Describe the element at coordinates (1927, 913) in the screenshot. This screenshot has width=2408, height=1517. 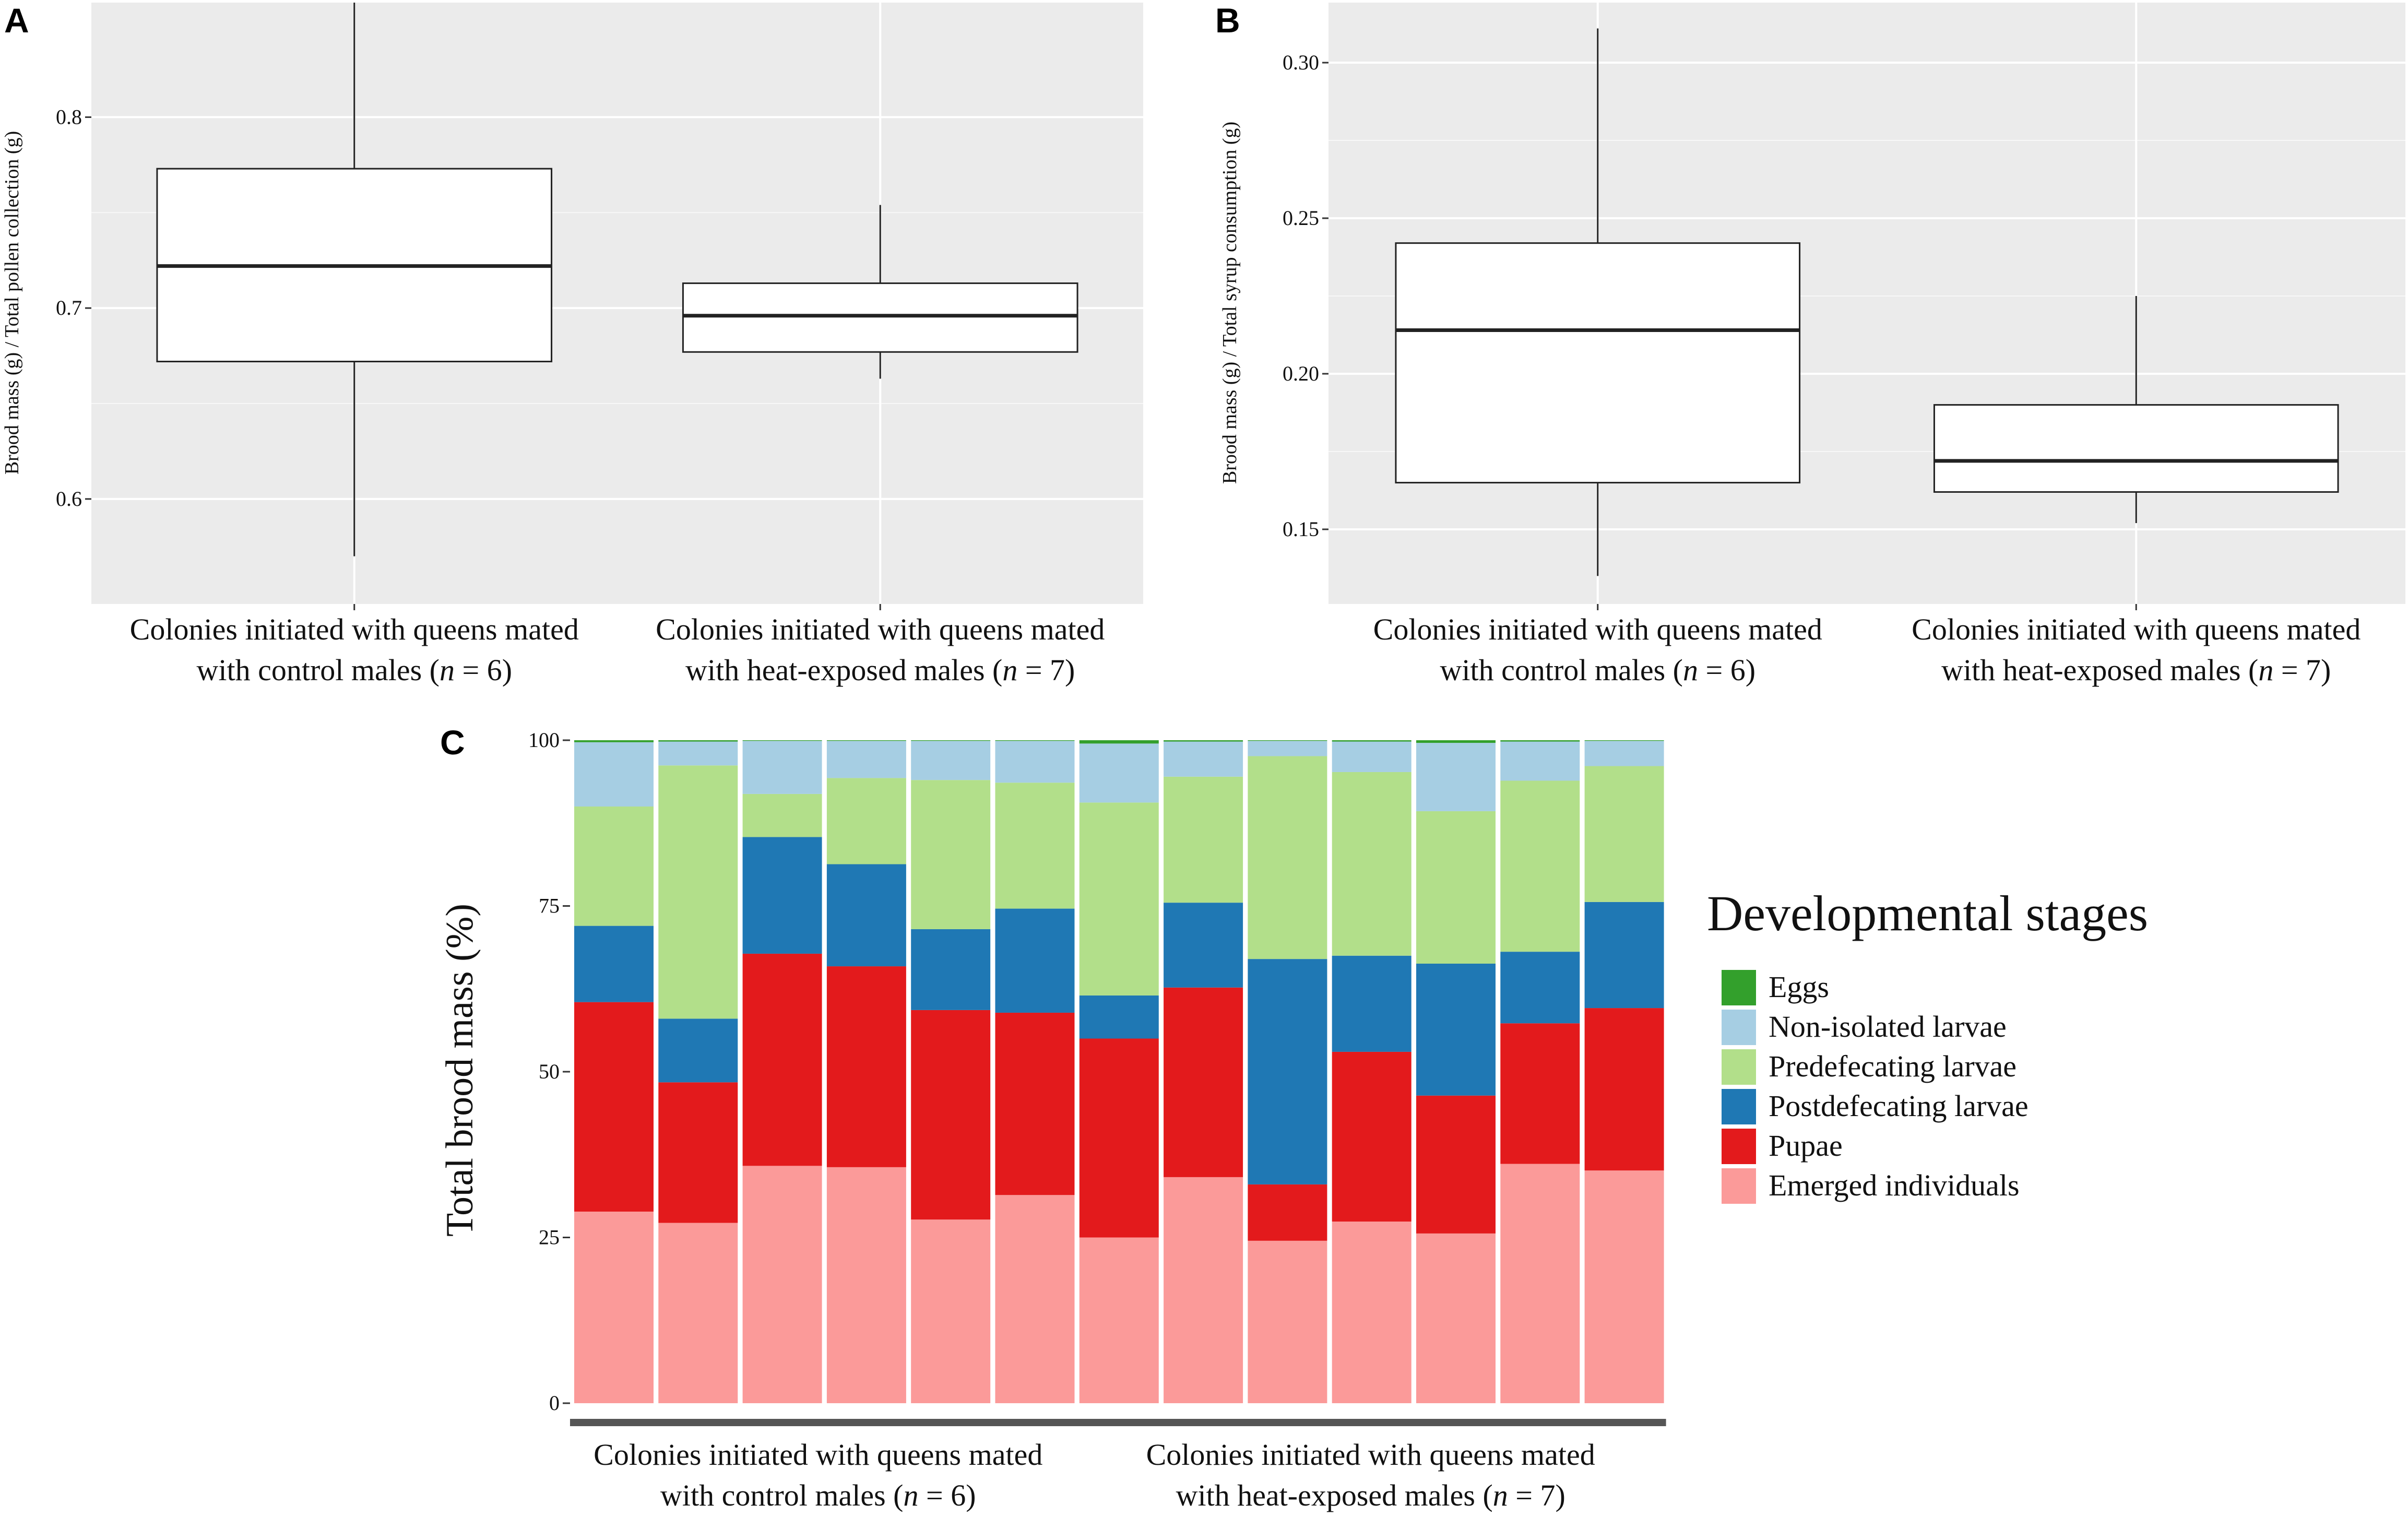
I see `legend-title: Developmental stages` at that location.